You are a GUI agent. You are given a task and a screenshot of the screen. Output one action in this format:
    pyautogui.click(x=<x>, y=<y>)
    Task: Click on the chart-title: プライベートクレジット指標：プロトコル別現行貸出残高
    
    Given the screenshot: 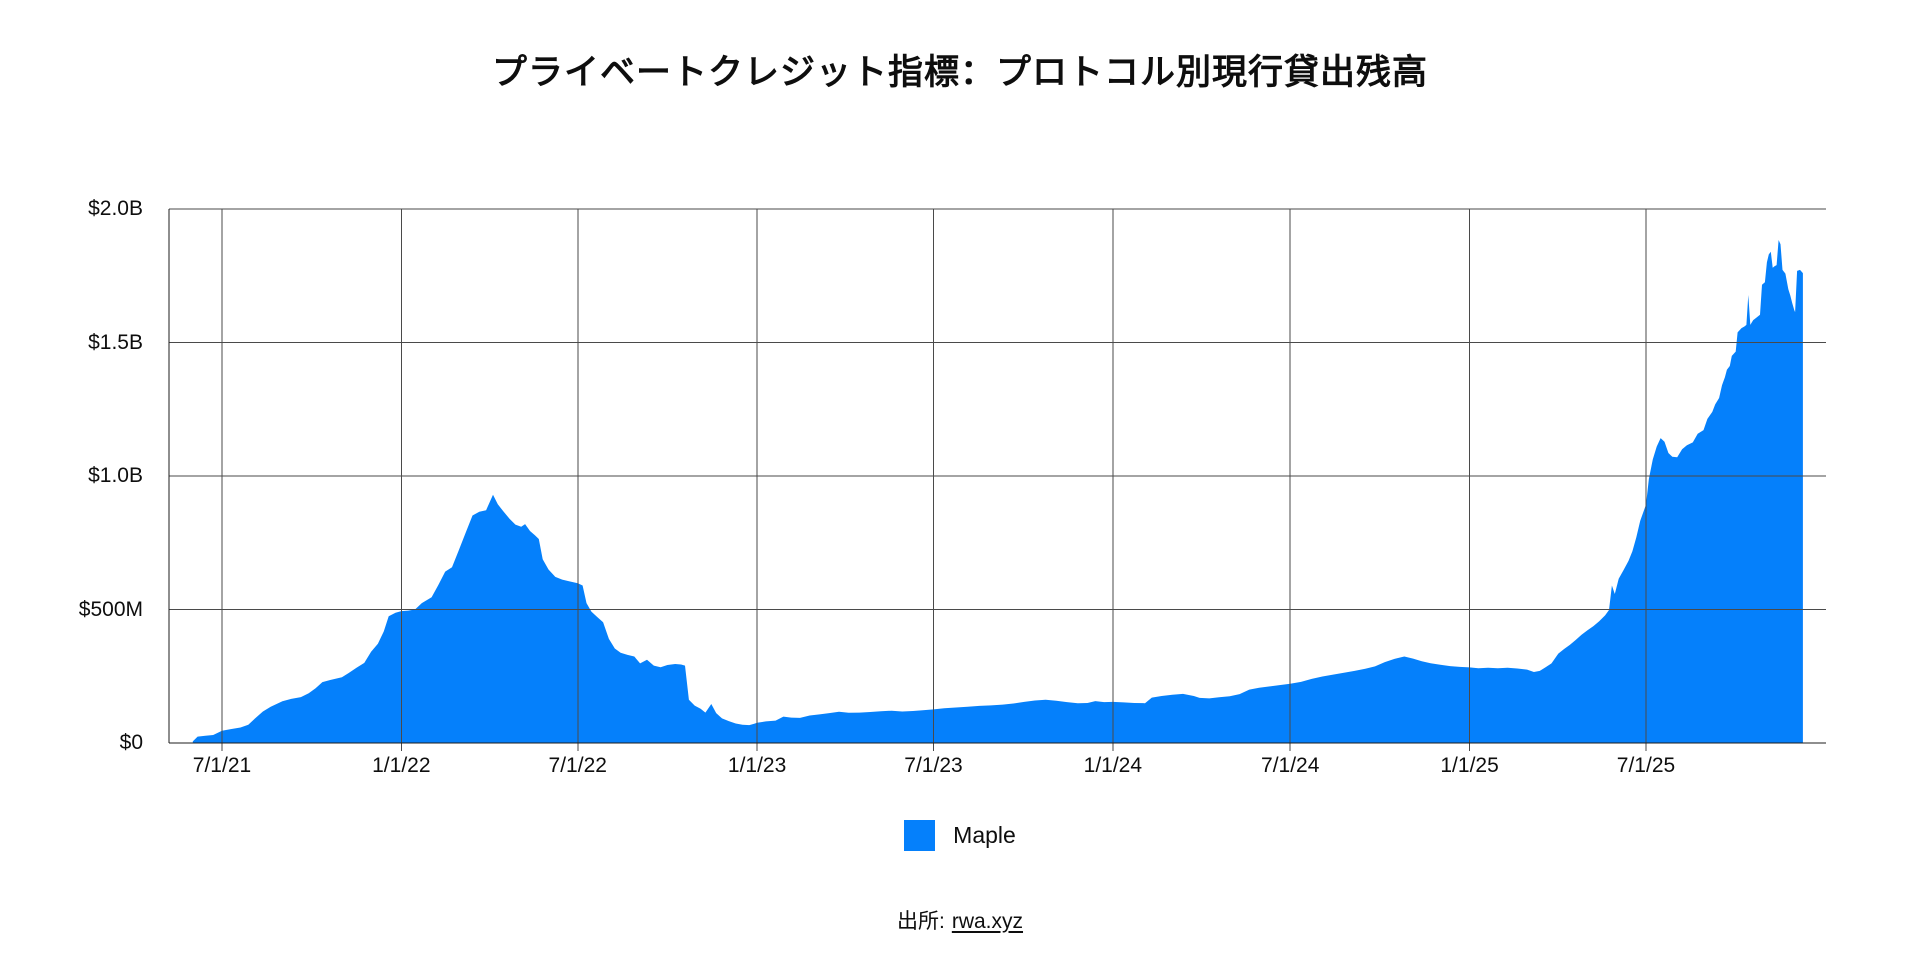 What is the action you would take?
    pyautogui.click(x=959, y=72)
    